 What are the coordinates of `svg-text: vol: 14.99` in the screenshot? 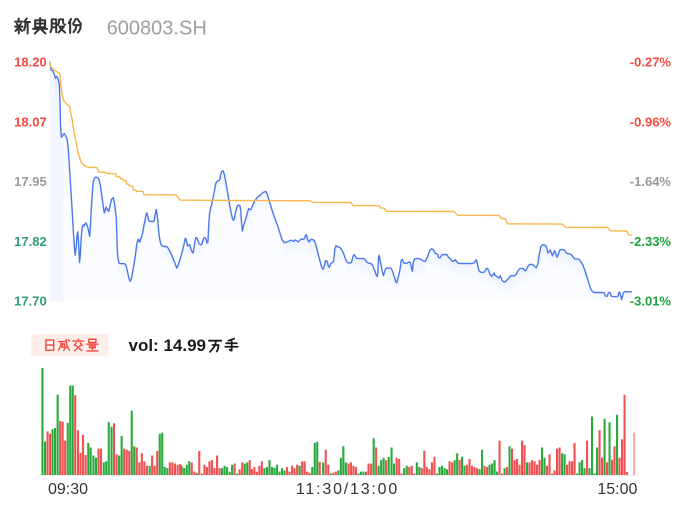 It's located at (168, 345).